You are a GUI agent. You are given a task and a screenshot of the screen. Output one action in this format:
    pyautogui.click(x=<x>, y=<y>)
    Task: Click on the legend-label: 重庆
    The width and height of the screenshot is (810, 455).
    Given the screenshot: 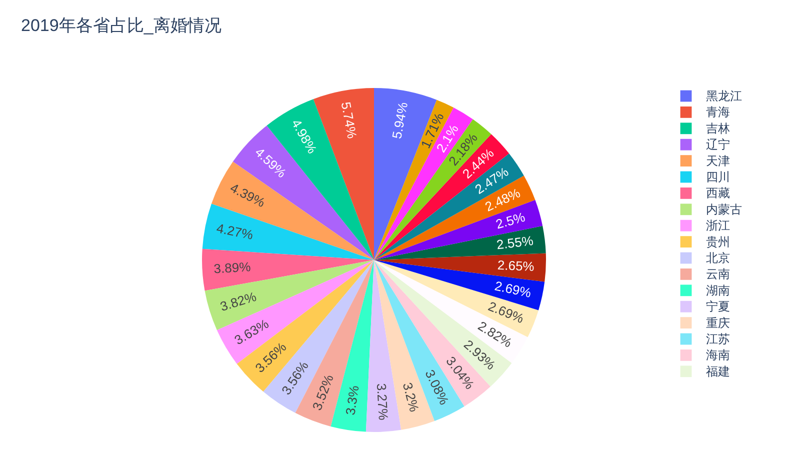 What is the action you would take?
    pyautogui.click(x=718, y=323)
    